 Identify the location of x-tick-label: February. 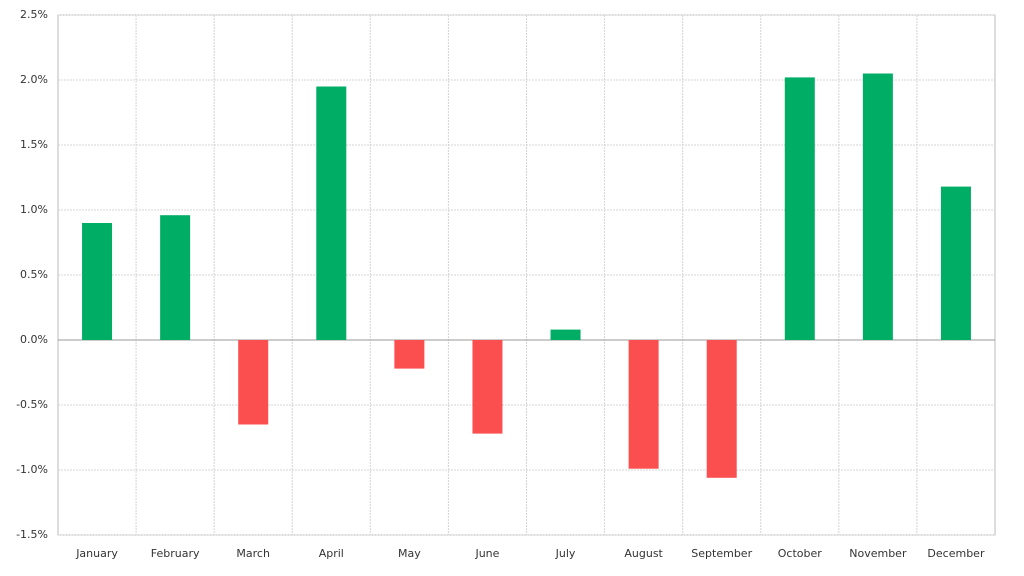
(175, 553).